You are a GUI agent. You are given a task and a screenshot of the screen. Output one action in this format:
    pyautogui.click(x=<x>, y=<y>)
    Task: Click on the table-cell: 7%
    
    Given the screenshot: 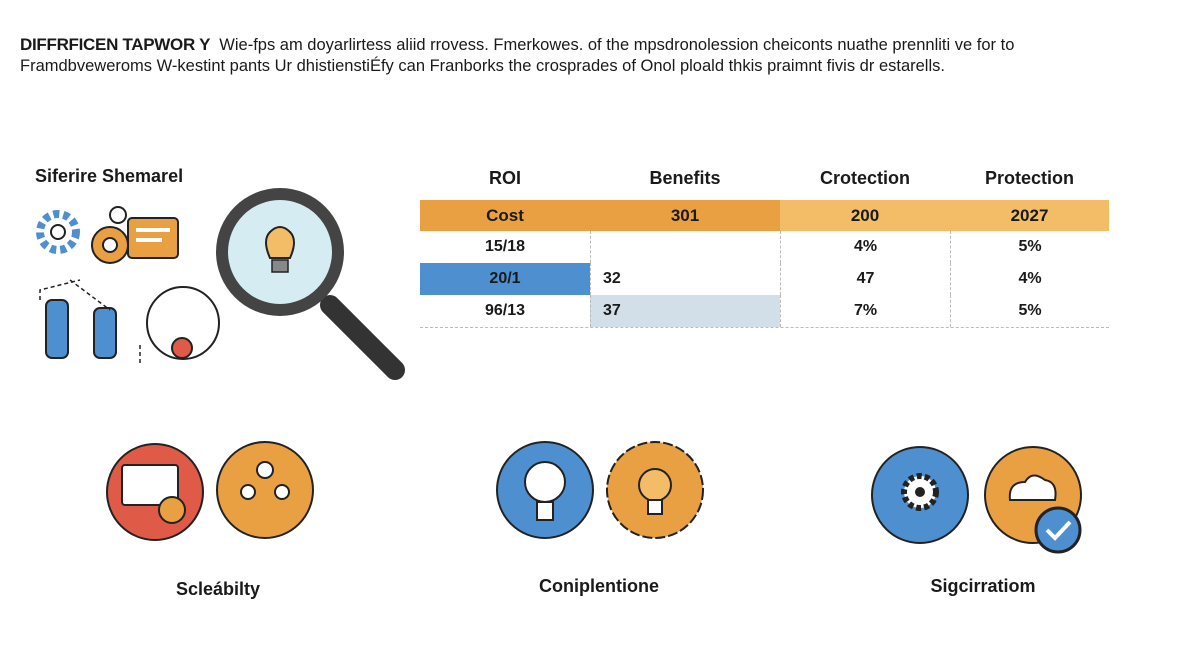 What is the action you would take?
    pyautogui.click(x=865, y=311)
    